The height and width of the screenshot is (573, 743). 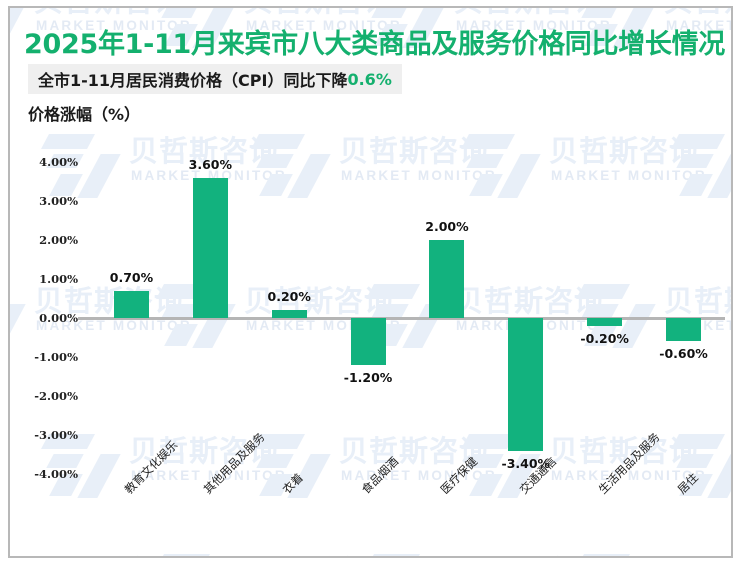 What do you see at coordinates (58, 240) in the screenshot?
I see `y-axis-tick-label: 2.00%` at bounding box center [58, 240].